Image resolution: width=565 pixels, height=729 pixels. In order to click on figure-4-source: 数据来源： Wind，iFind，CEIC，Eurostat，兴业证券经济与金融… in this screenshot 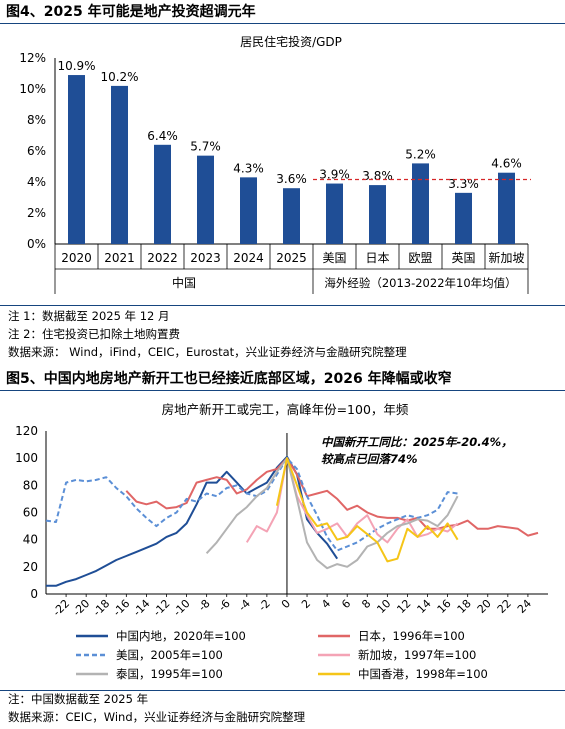, I will do `click(207, 352)`.